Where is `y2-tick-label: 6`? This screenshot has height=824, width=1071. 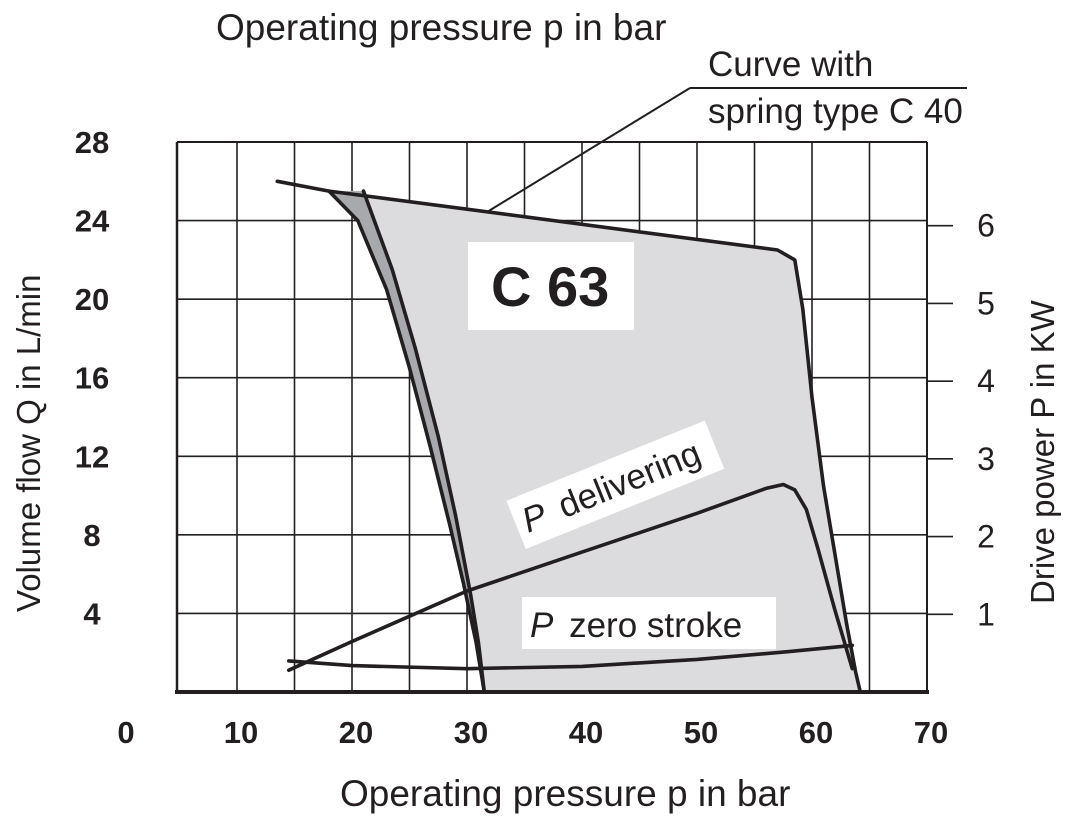
y2-tick-label: 6 is located at coordinates (986, 226).